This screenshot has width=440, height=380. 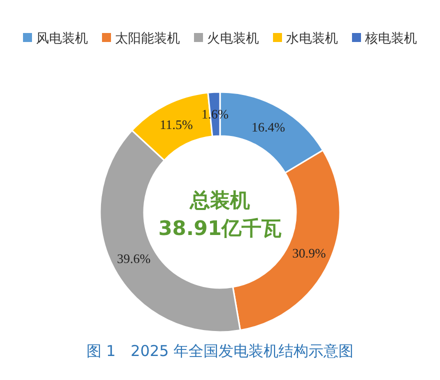 I want to click on legend-label: 风电装机, so click(x=62, y=39).